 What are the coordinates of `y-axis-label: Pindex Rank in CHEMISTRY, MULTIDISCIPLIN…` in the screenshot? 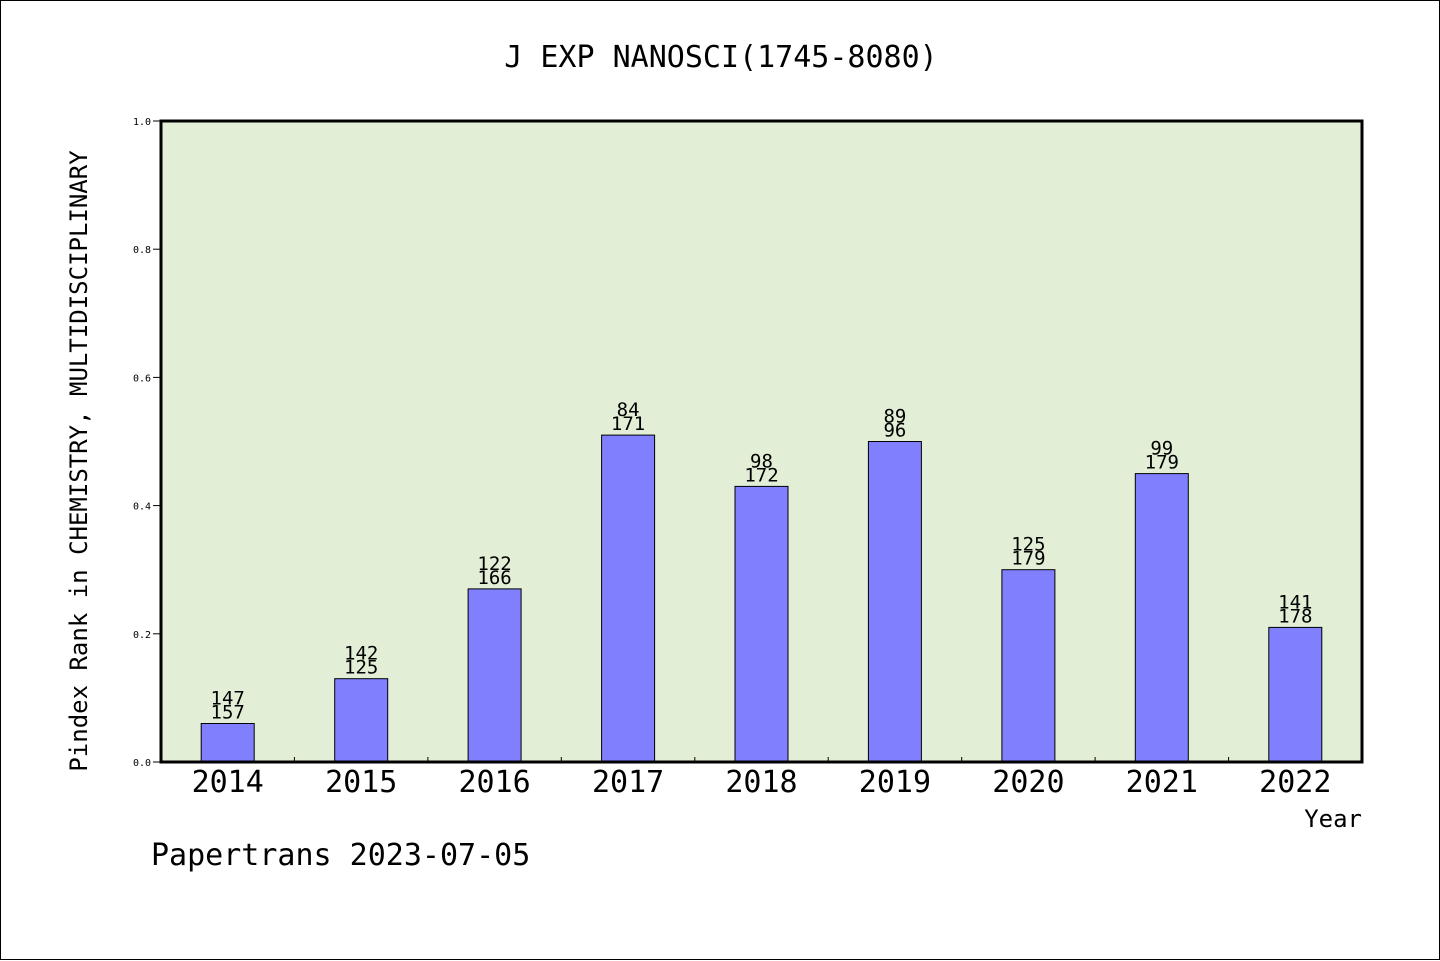 It's located at (79, 461).